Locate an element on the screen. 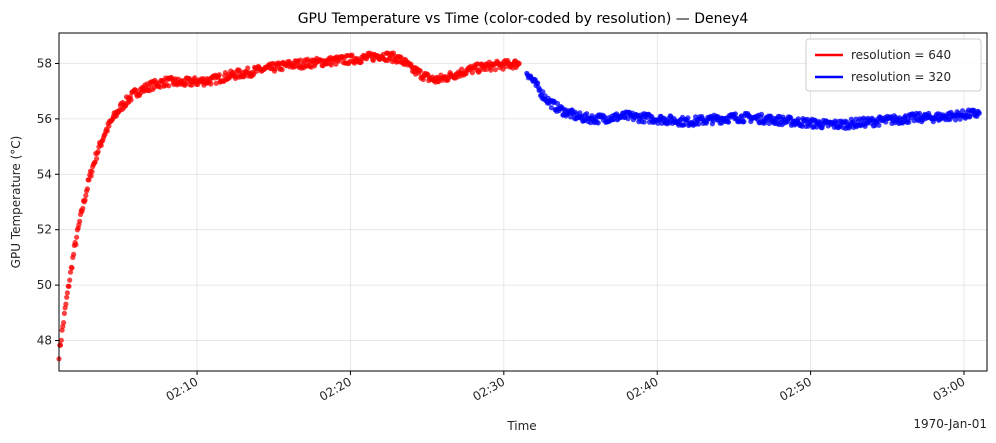 This screenshot has width=996, height=443. legend: resolution = 640 resolution = 320 is located at coordinates (893, 65).